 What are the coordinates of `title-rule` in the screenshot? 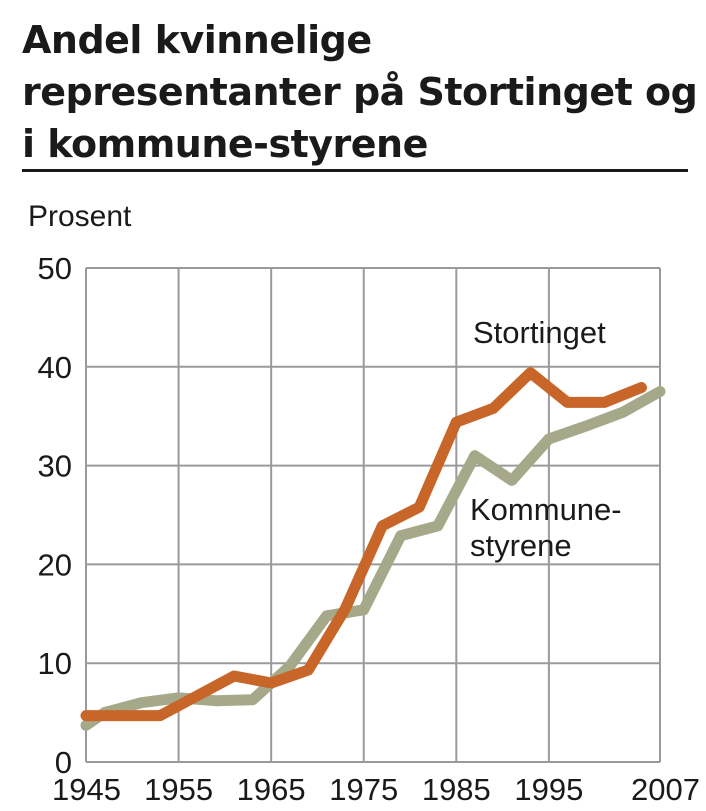 It's located at (355, 170).